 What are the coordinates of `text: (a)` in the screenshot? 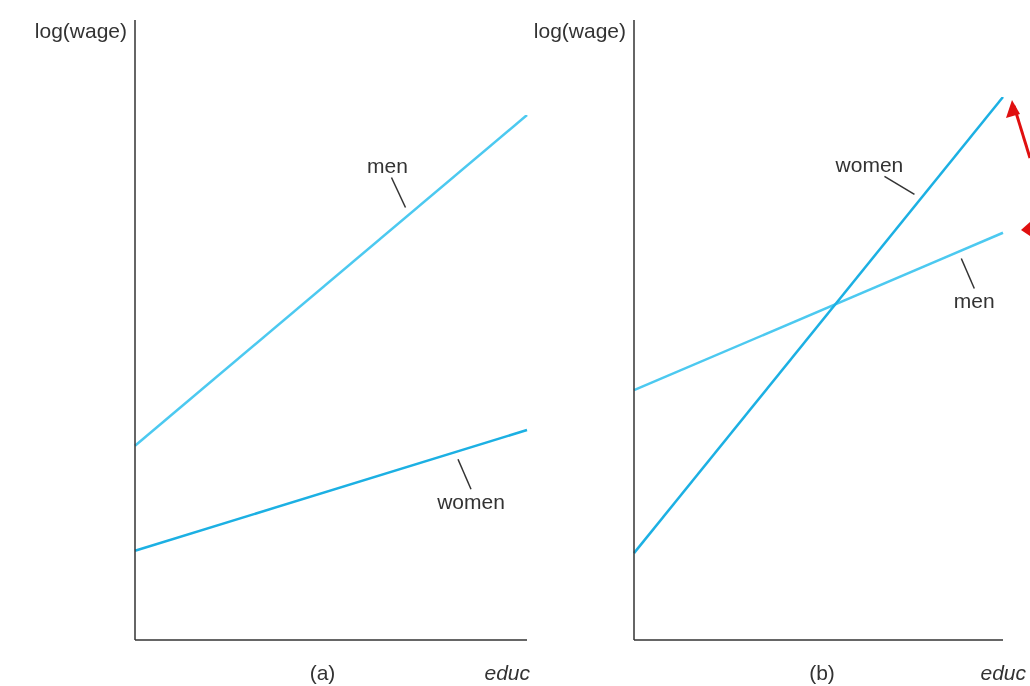 It's located at (322, 672).